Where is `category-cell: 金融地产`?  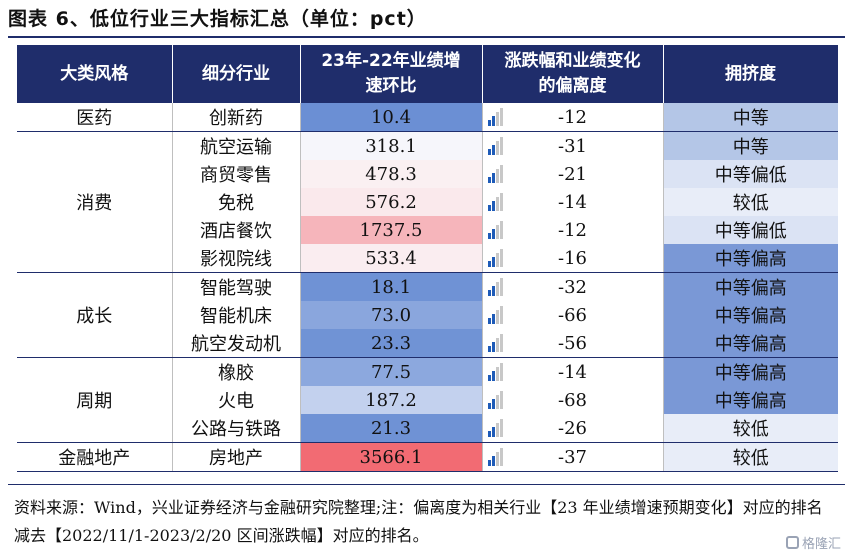
category-cell: 金融地产 is located at coordinates (95, 457).